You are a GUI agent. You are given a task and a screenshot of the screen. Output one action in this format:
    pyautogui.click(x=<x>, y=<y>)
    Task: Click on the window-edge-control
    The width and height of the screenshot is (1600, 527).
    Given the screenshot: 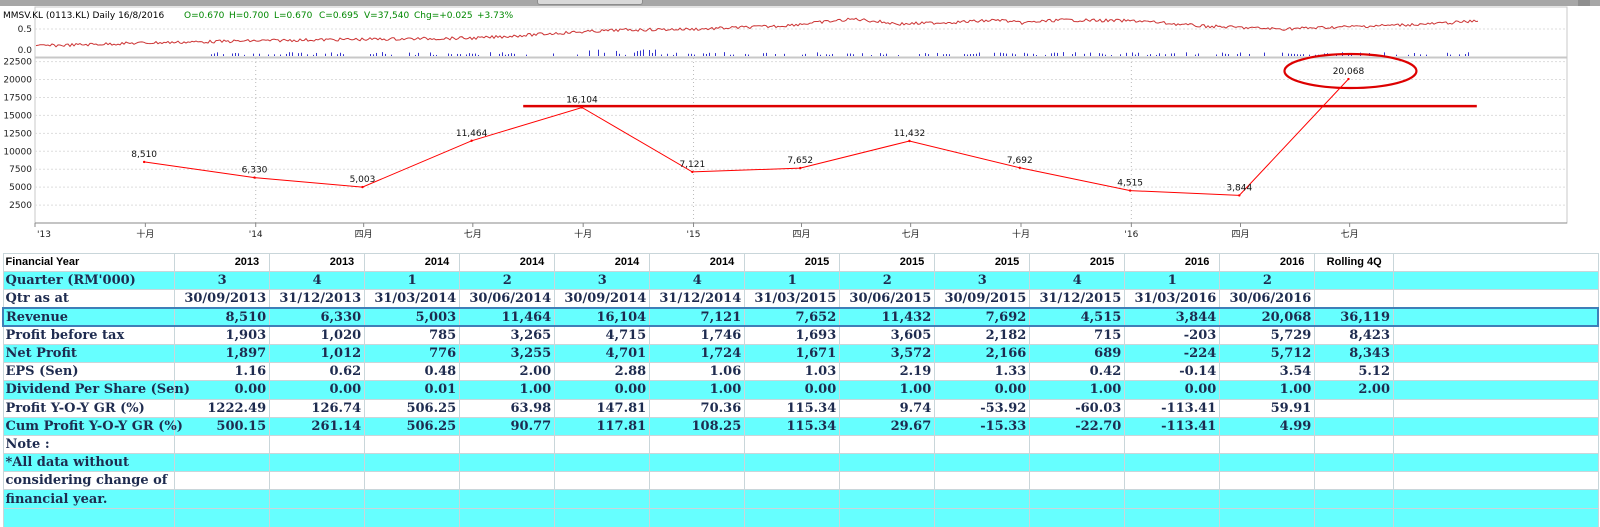 What is the action you would take?
    pyautogui.click(x=1584, y=3)
    